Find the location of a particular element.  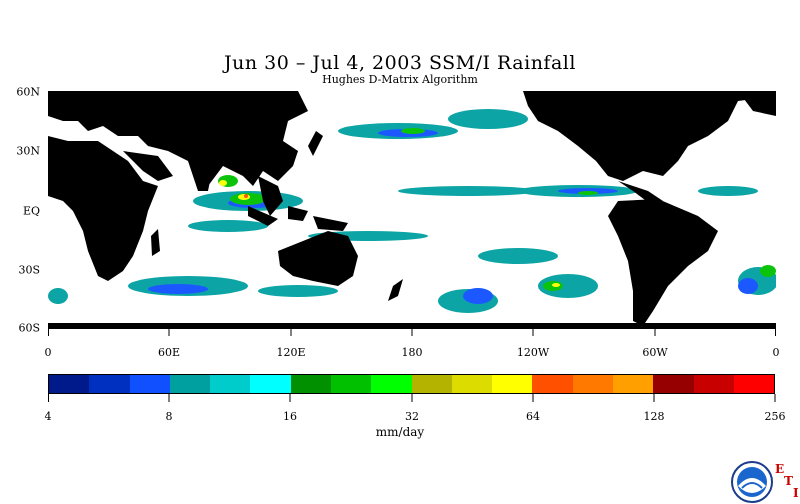

colorbar-label: 128 is located at coordinates (654, 416).